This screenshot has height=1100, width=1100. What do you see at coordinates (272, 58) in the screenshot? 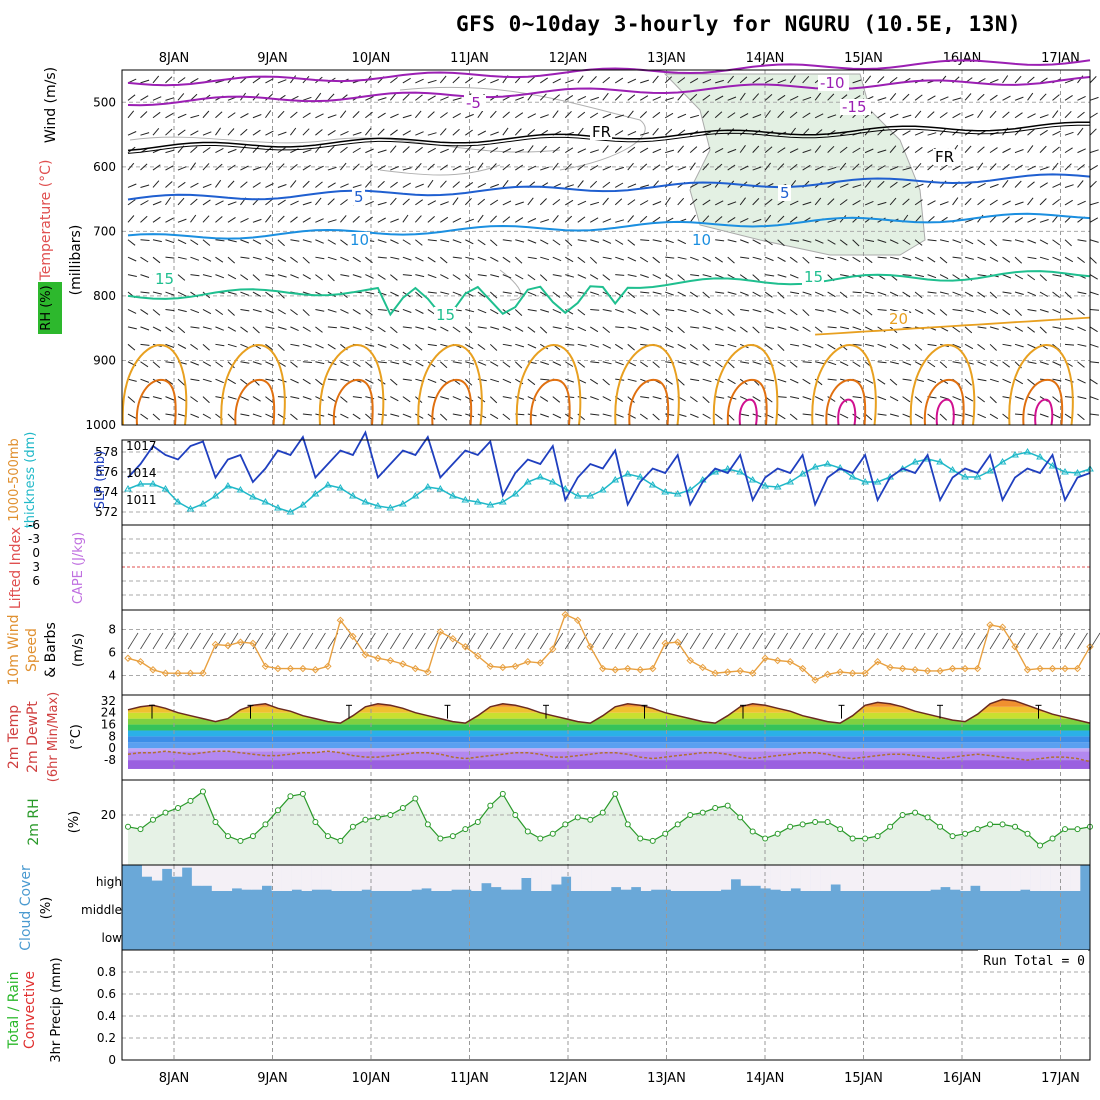
I see `date-label-top: 9JAN` at bounding box center [272, 58].